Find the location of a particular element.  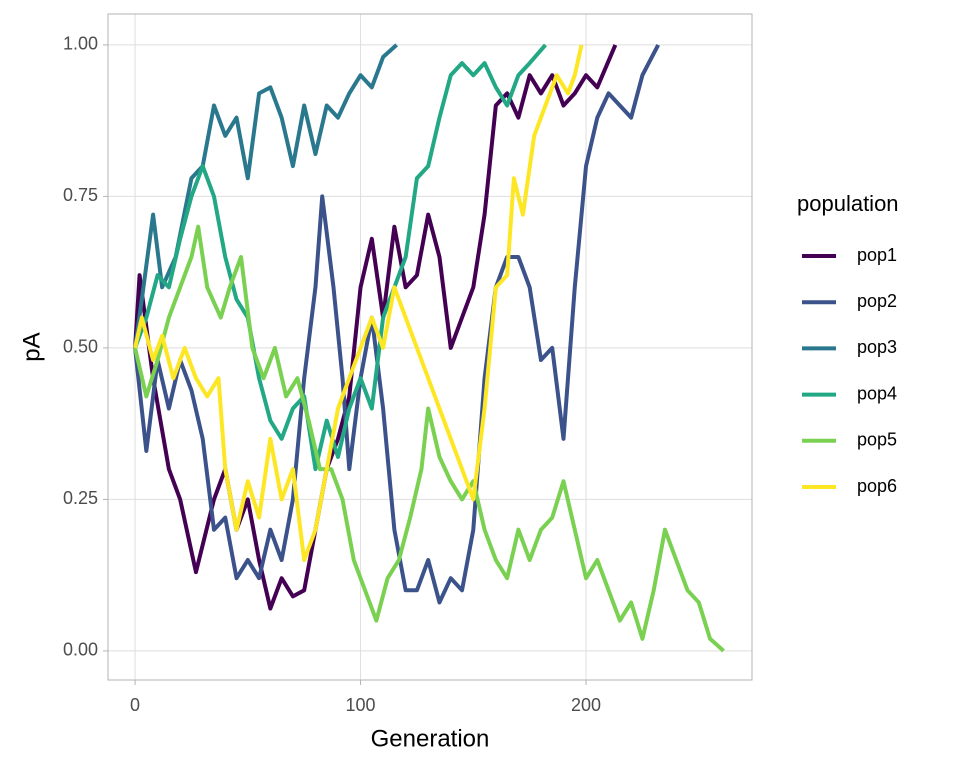

x-axis-title: Generation is located at coordinates (430, 738).